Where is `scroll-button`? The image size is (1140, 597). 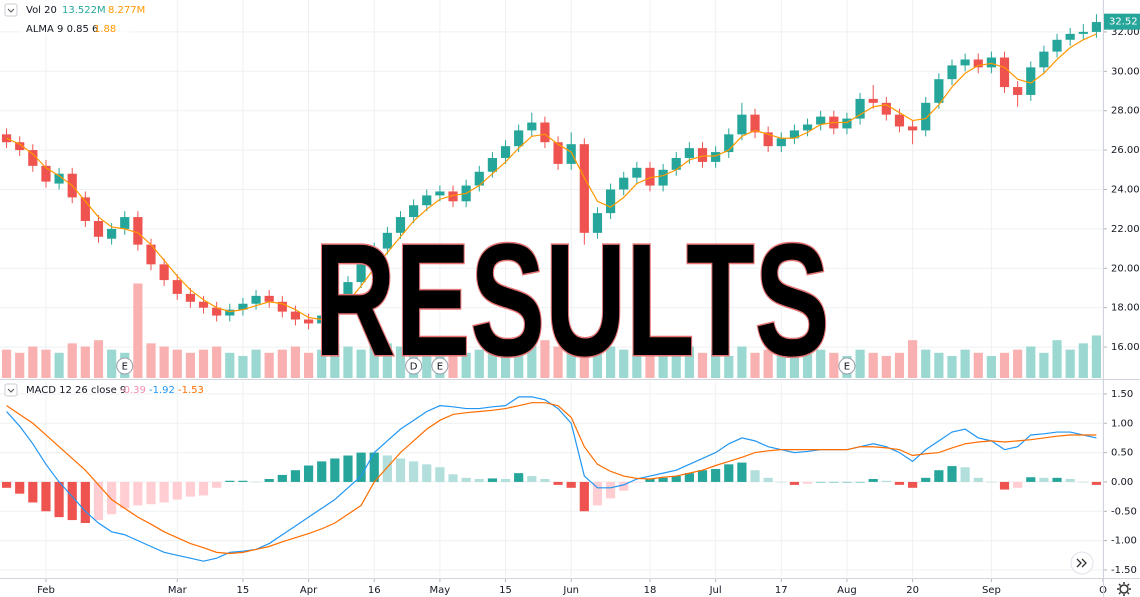 scroll-button is located at coordinates (1082, 563).